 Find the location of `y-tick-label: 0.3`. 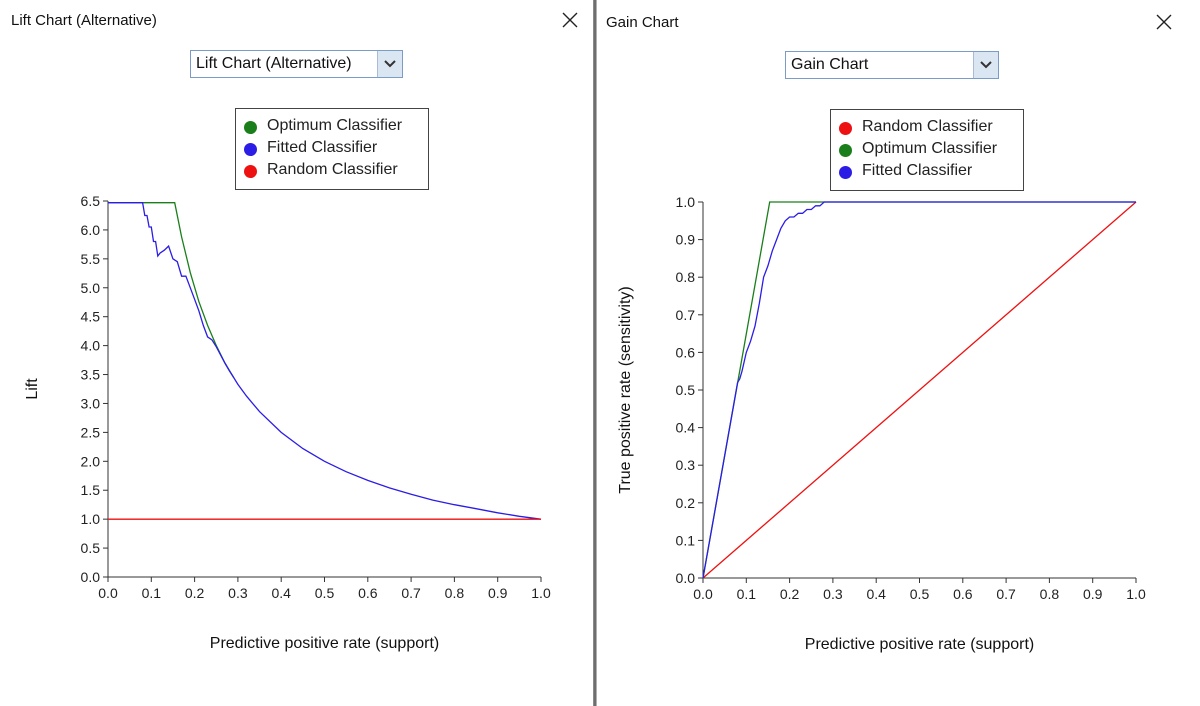

y-tick-label: 0.3 is located at coordinates (686, 465).